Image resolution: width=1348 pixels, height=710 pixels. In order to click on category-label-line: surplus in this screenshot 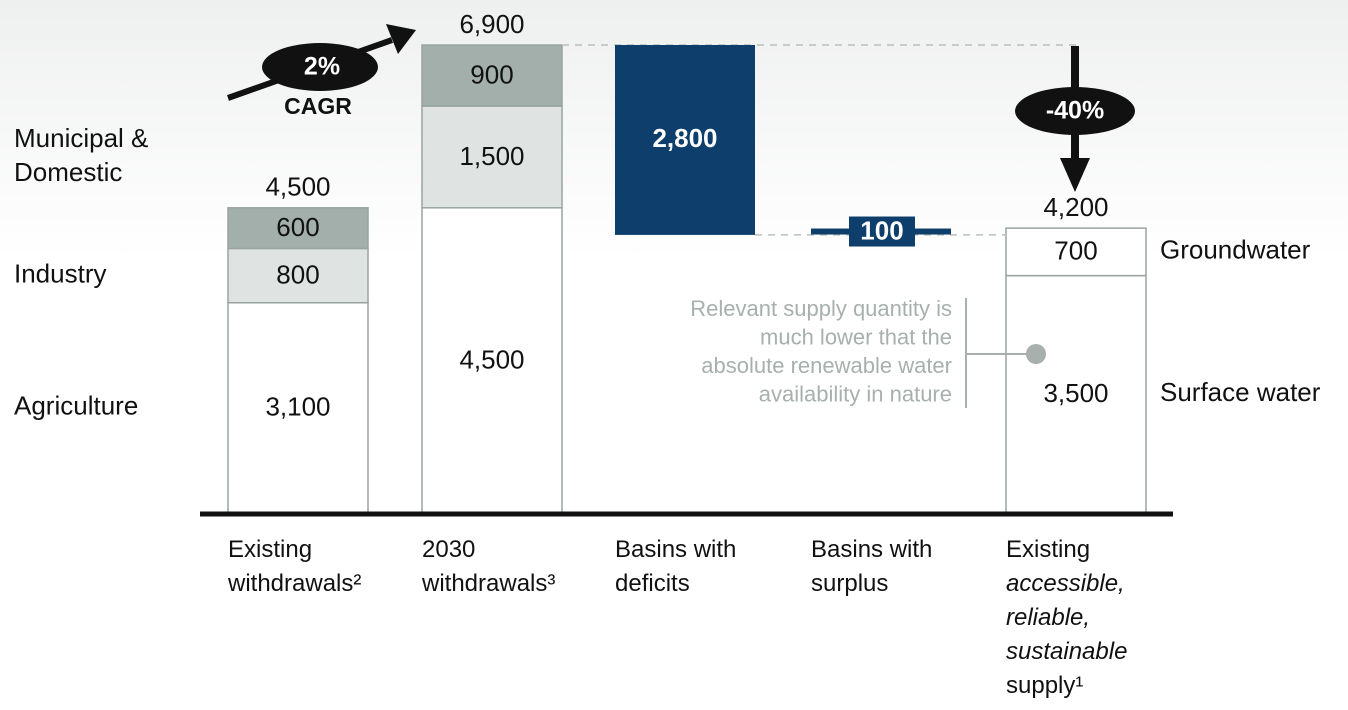, I will do `click(850, 583)`.